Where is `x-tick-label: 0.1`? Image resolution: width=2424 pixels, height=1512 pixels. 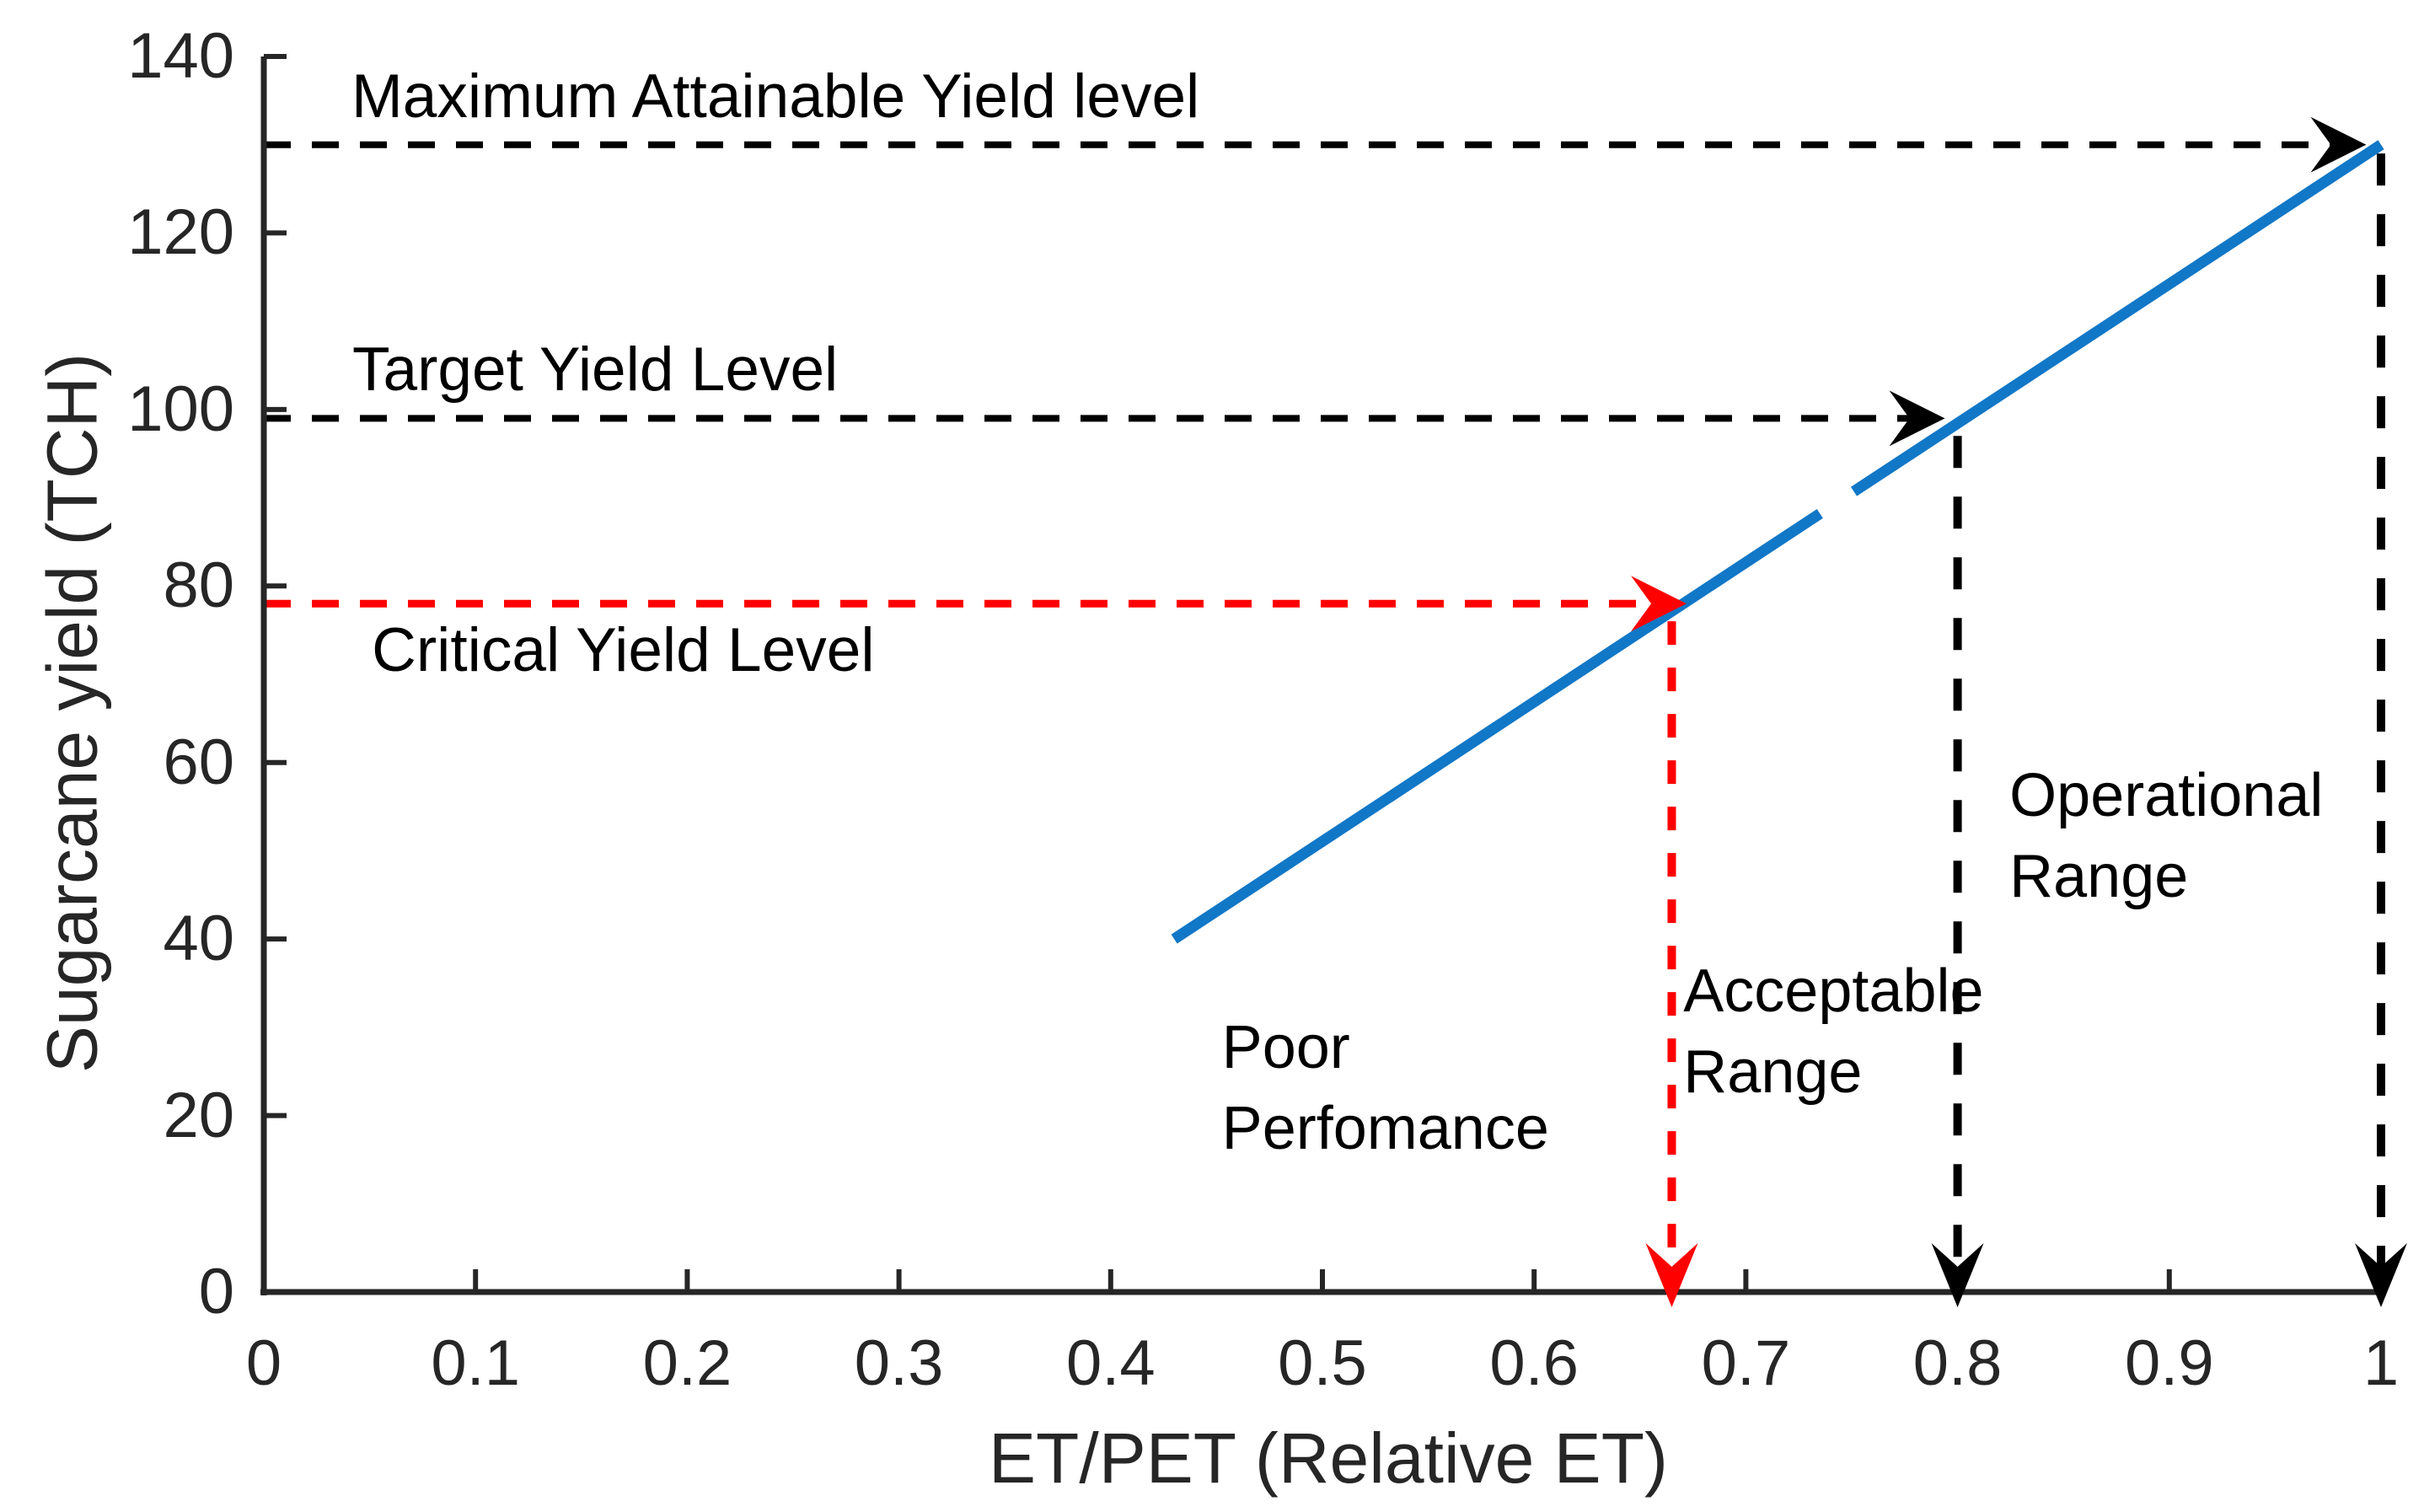
x-tick-label: 0.1 is located at coordinates (476, 1363).